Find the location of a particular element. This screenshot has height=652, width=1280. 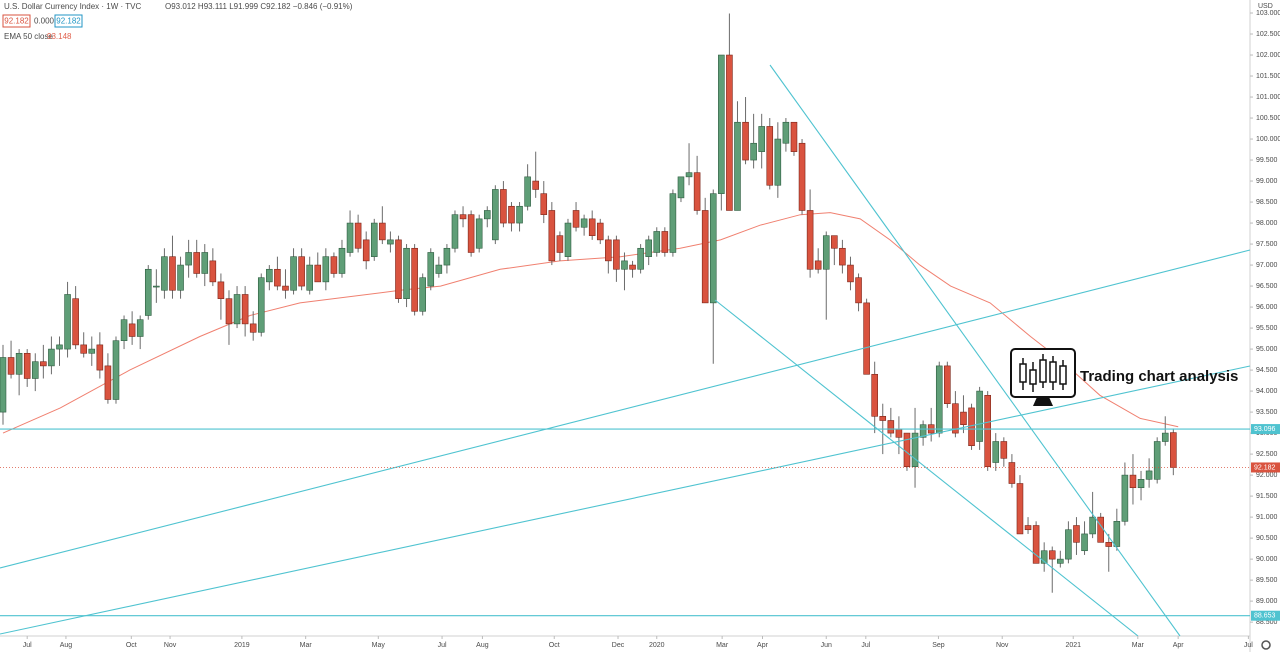

badge-text: 0.000 is located at coordinates (44, 21).